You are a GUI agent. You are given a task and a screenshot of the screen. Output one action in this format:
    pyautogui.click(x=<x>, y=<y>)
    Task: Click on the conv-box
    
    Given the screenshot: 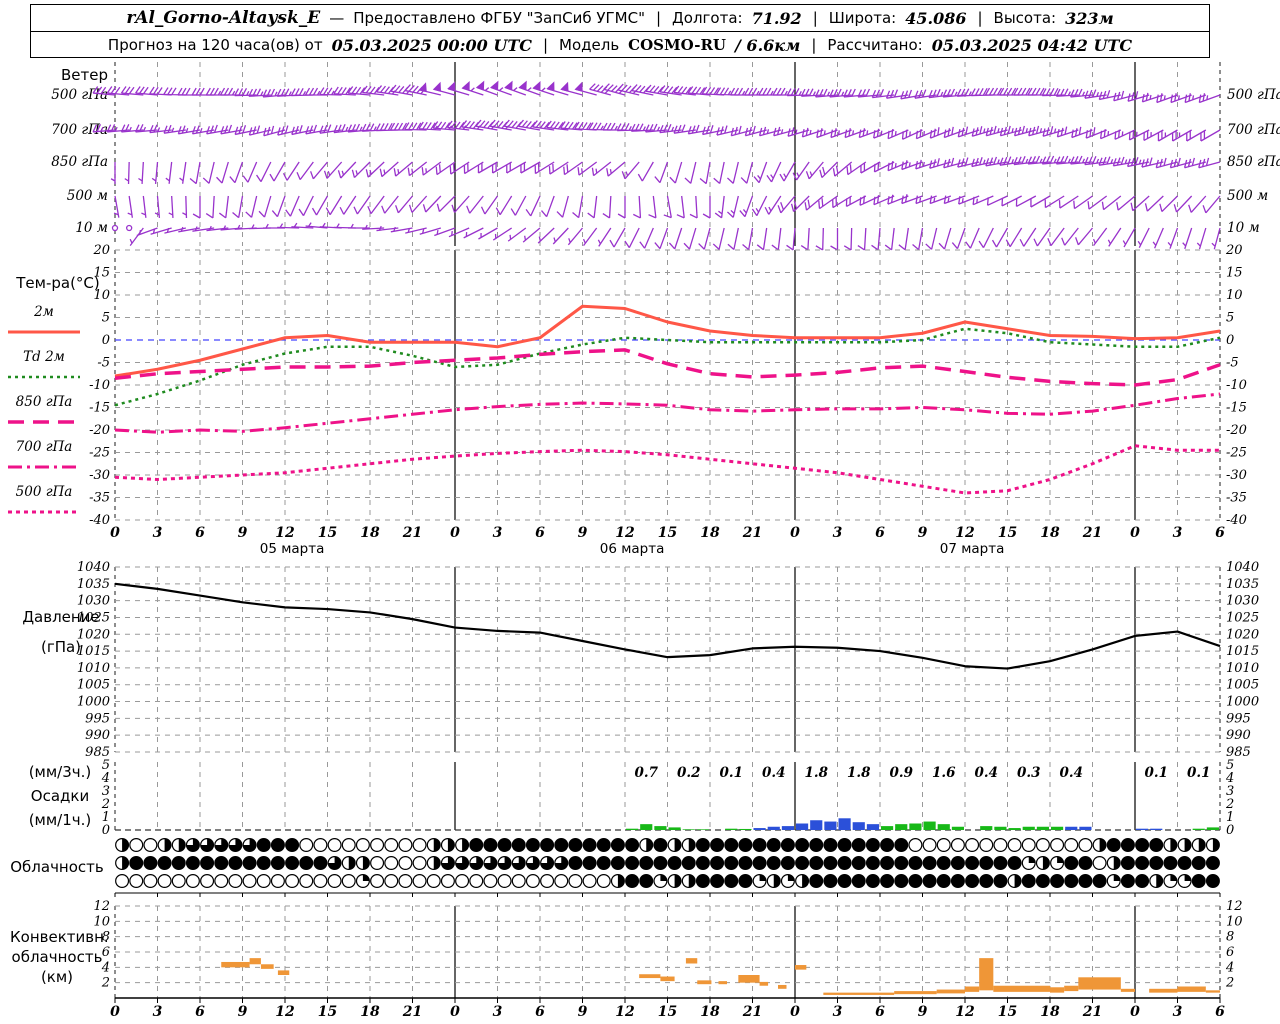 What is the action you would take?
    pyautogui.click(x=1071, y=988)
    